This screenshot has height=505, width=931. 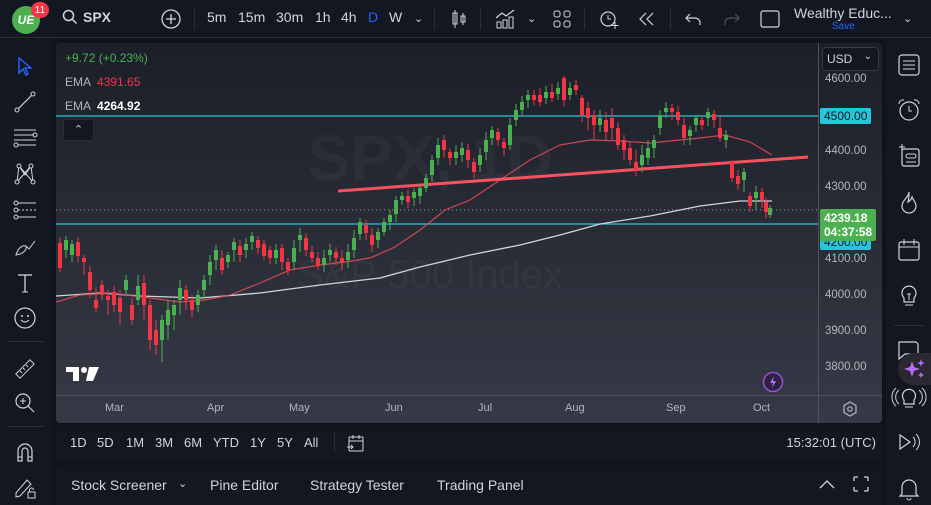 What do you see at coordinates (102, 106) in the screenshot?
I see `ema-slow-legend: EMA 4264.92` at bounding box center [102, 106].